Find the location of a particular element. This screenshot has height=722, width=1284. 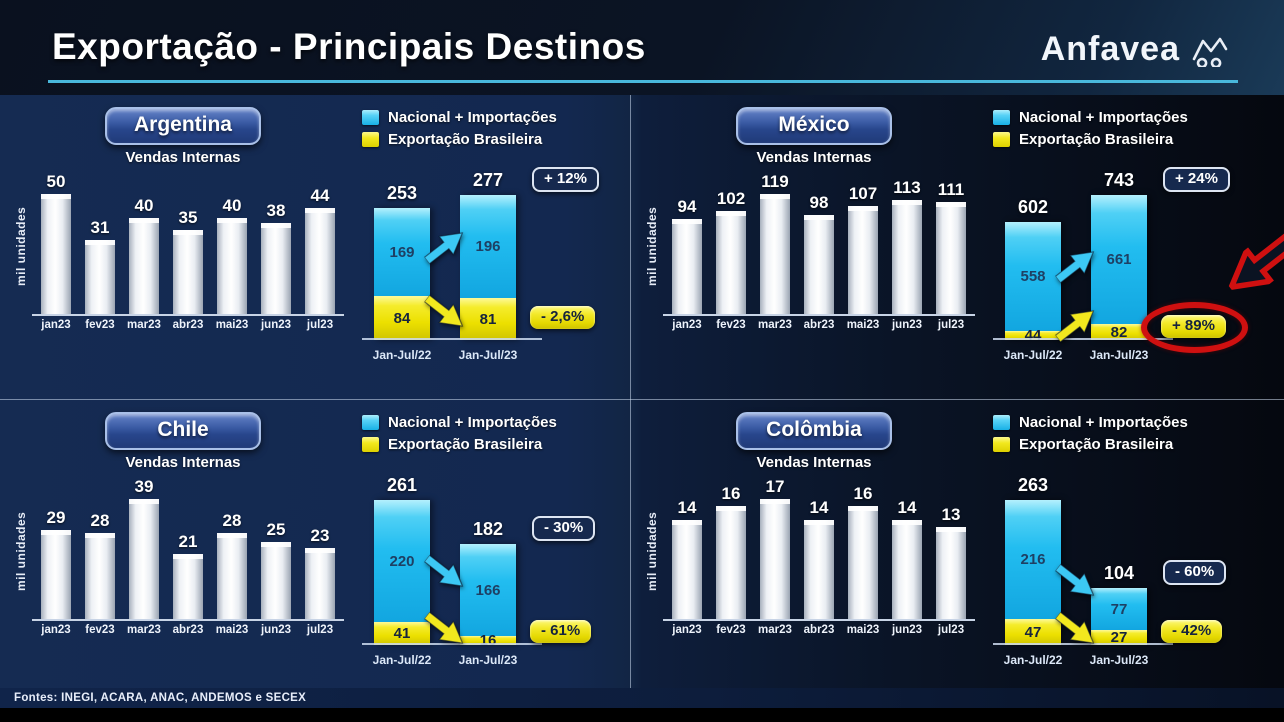

monthly-bar-value: 38 is located at coordinates (276, 210).